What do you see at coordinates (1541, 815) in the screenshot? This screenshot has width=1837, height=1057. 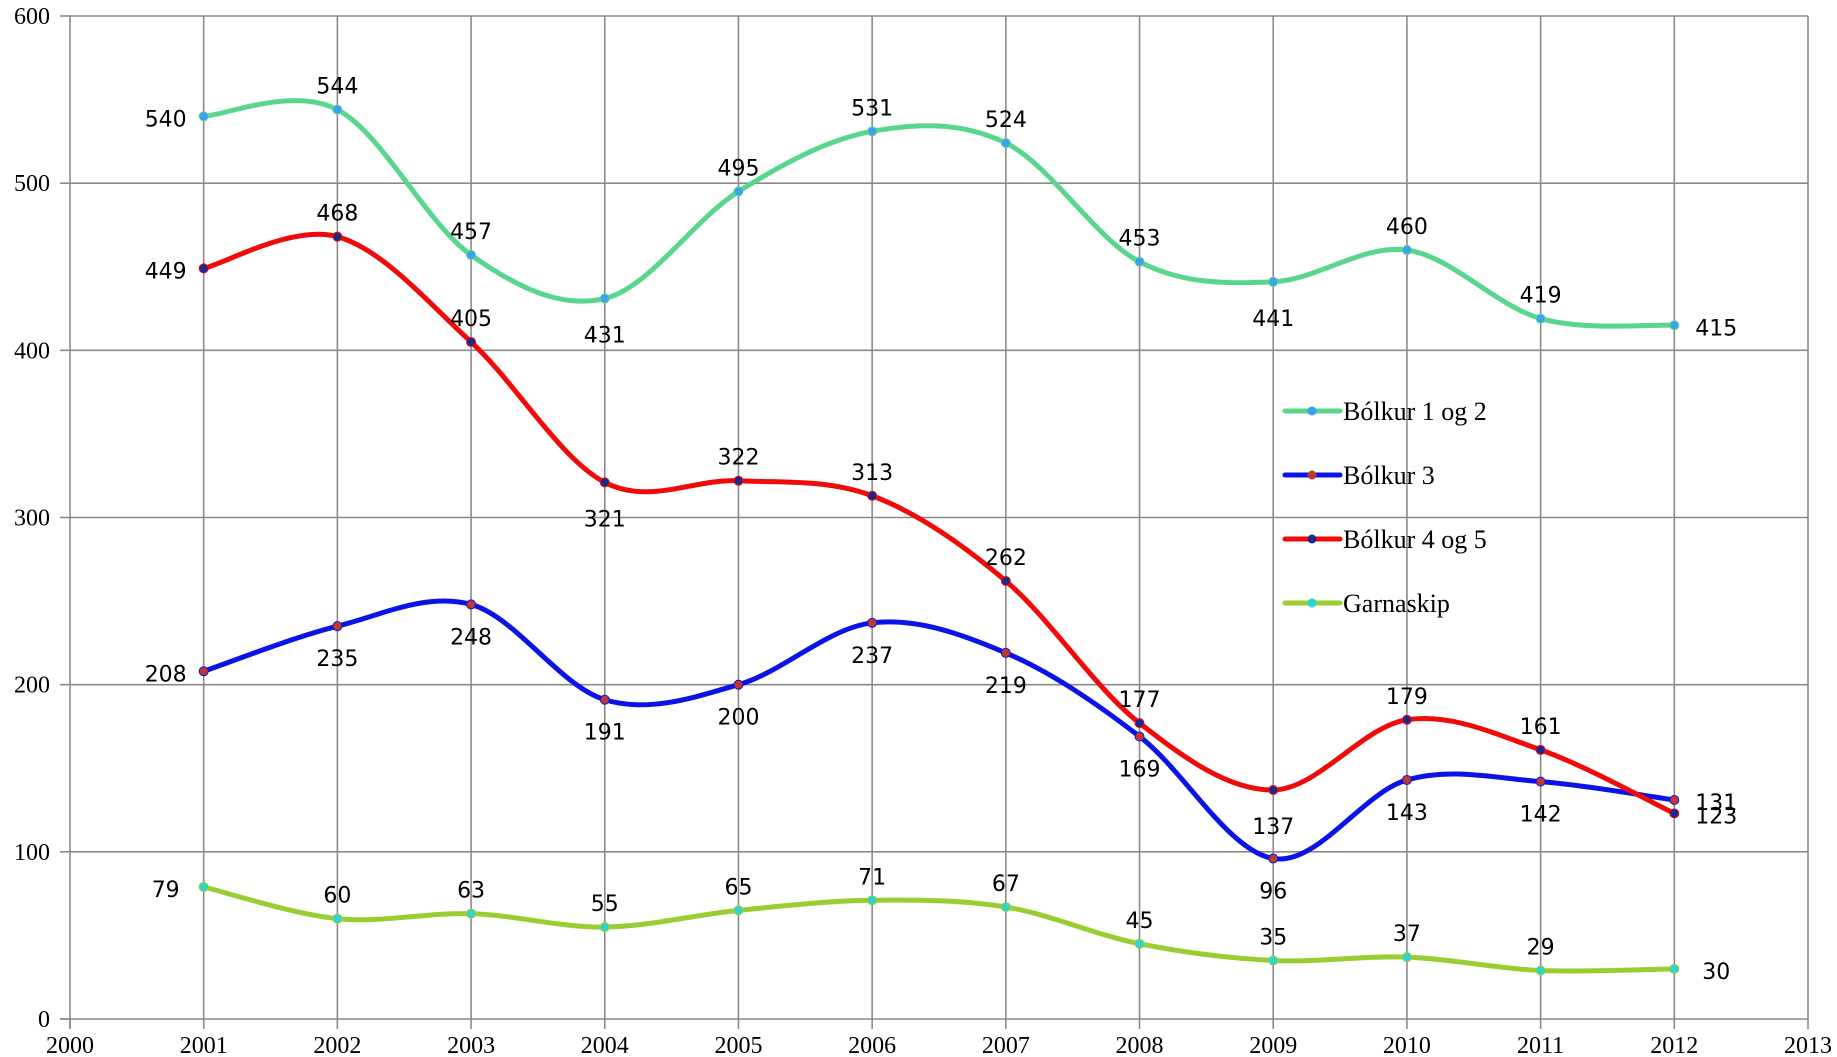 I see `data-label-b-lkur-3-2011: 142` at bounding box center [1541, 815].